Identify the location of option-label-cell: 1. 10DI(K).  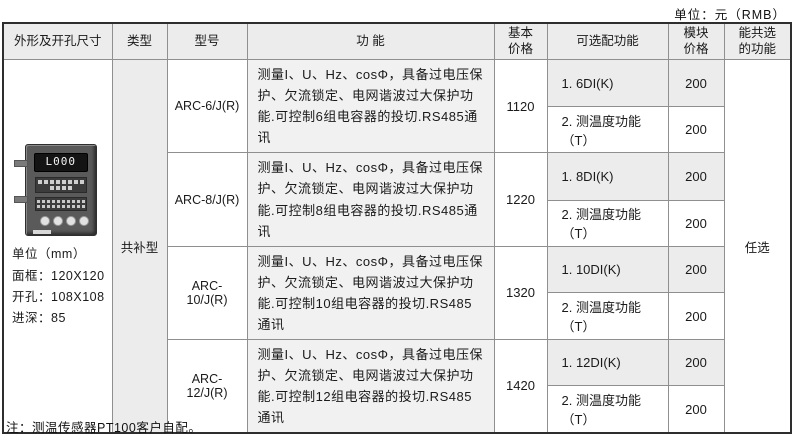
(607, 269).